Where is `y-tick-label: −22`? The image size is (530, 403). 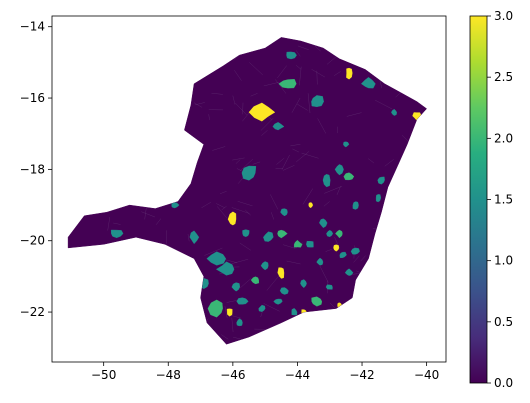
y-tick-label: −22 is located at coordinates (32, 312).